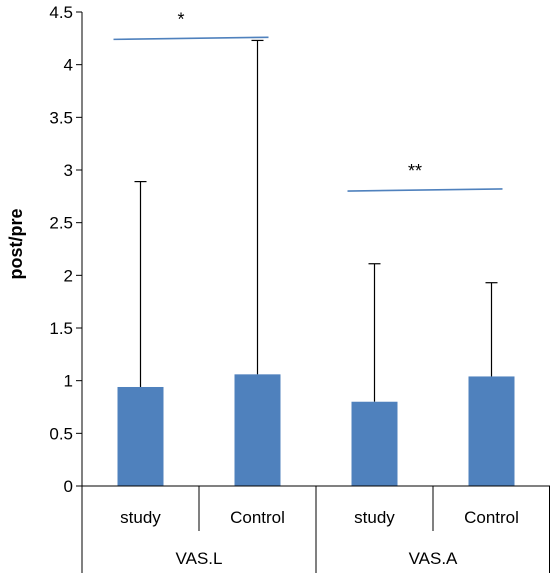  I want to click on group-label: VAS.A, so click(433, 558).